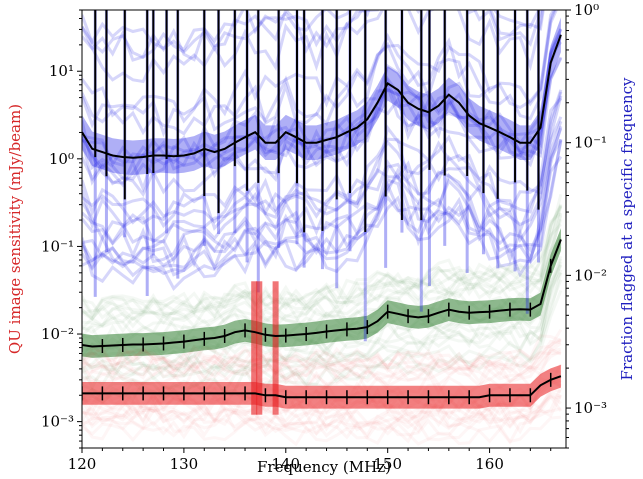 The image size is (643, 479). Describe the element at coordinates (57, 334) in the screenshot. I see `y-left-tick-label: 10⁻²` at that location.